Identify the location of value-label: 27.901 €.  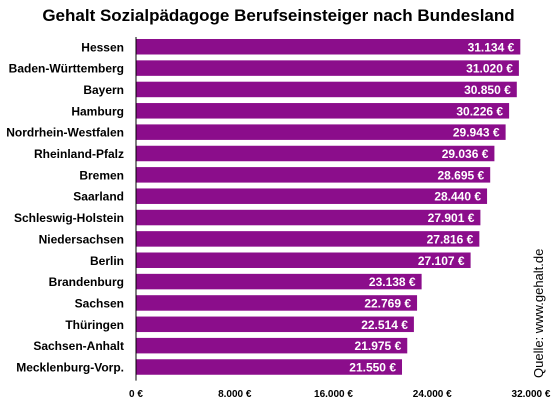
(451, 218).